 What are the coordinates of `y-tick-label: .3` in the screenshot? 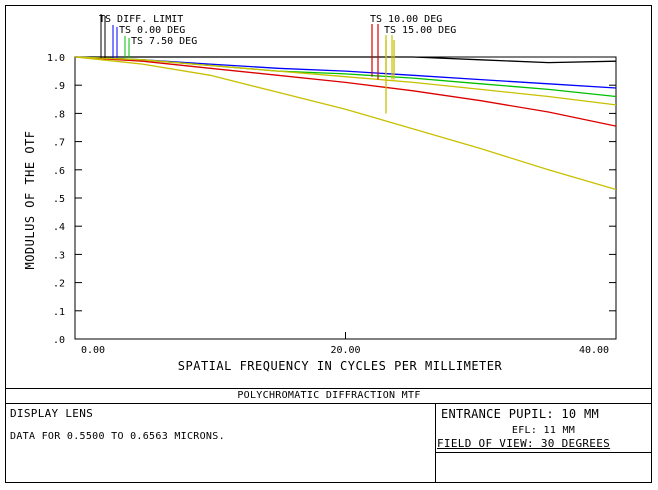 It's located at (59, 255).